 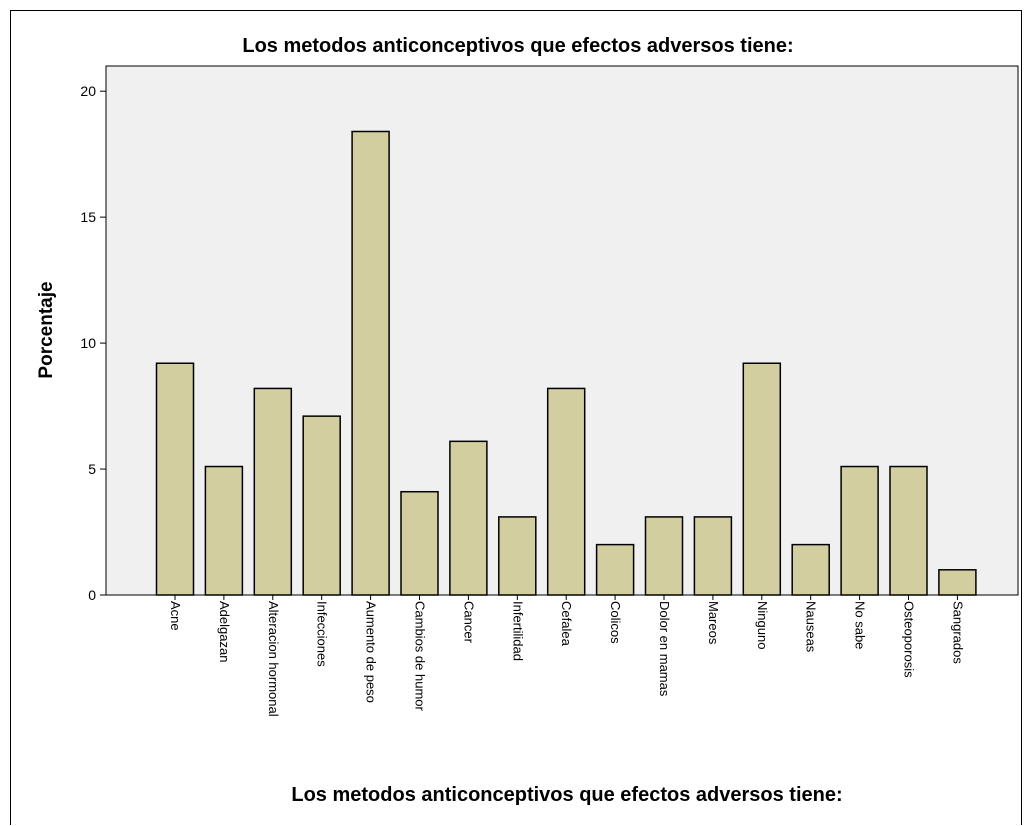 What do you see at coordinates (46, 329) in the screenshot?
I see `y-axis-label: Porcentaje` at bounding box center [46, 329].